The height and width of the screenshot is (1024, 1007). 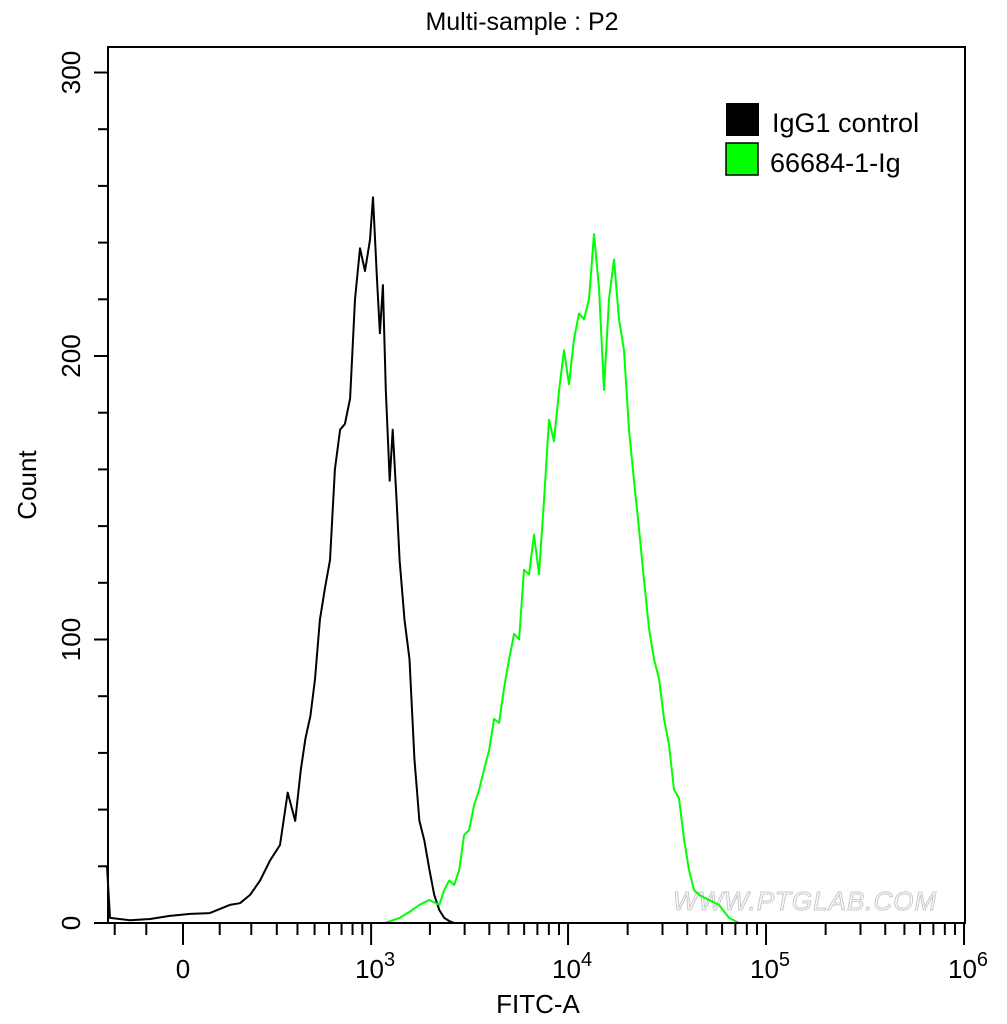 What do you see at coordinates (550, 953) in the screenshot?
I see `x-axis: 0 10³ 10⁴ 10⁵ 10⁶` at bounding box center [550, 953].